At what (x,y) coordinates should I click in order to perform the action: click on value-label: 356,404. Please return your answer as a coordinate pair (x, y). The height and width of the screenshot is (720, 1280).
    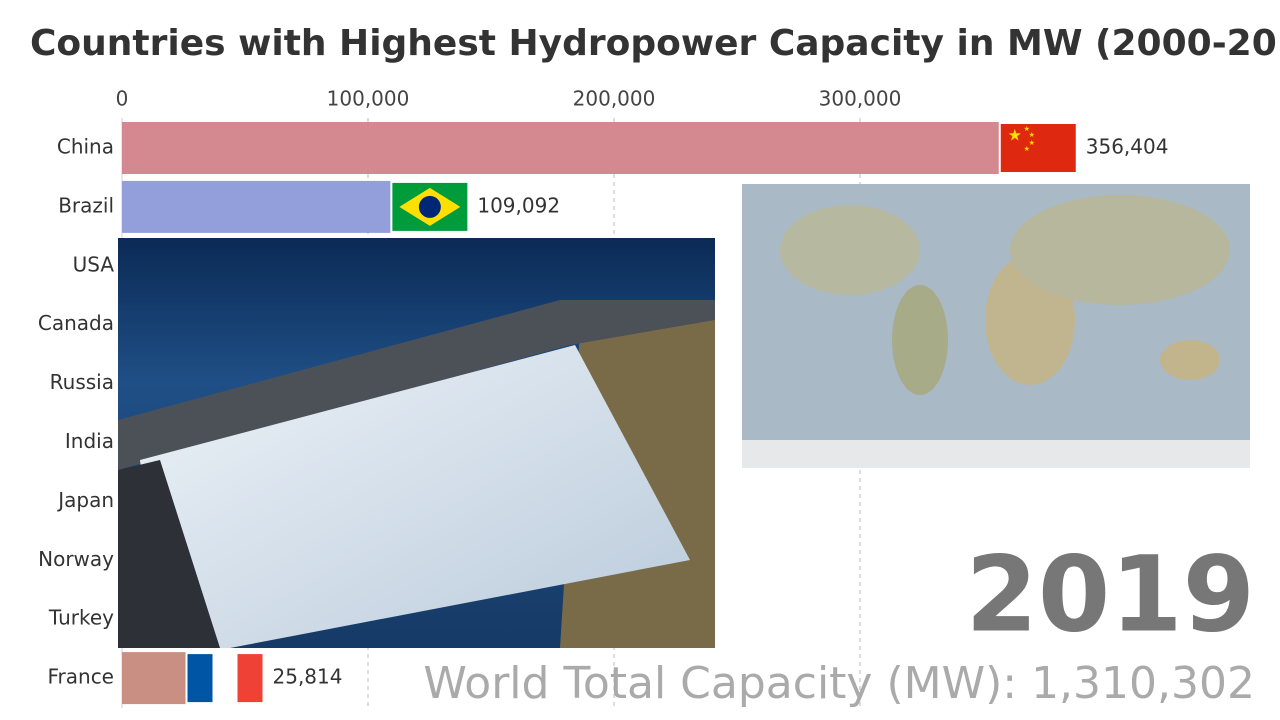
    Looking at the image, I should click on (1127, 147).